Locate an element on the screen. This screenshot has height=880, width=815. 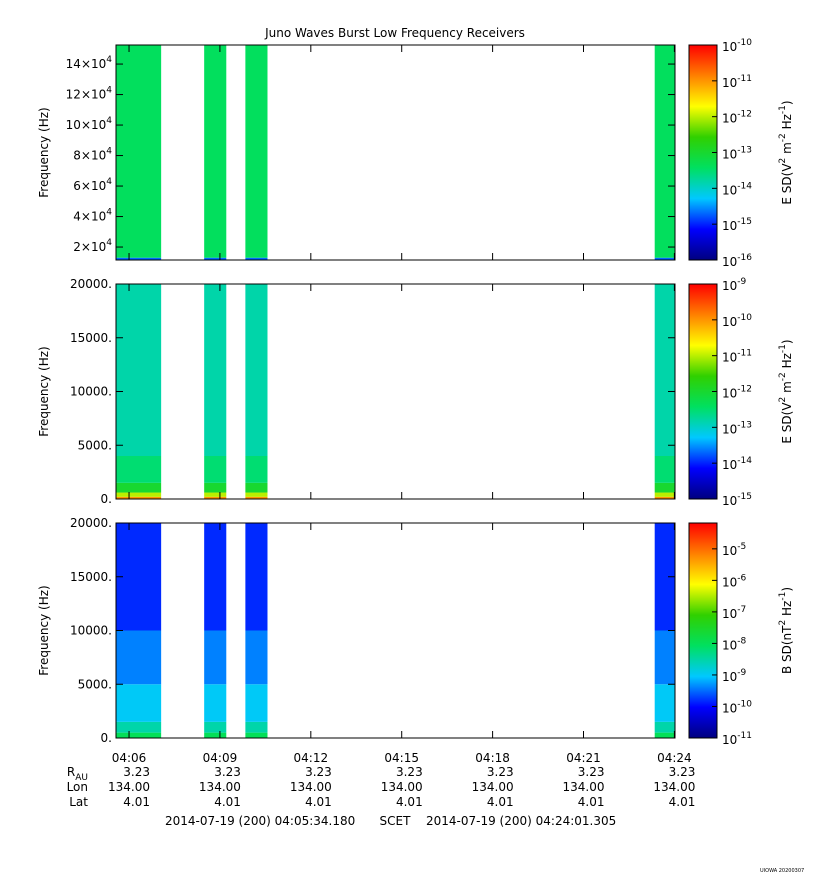
colorbar-label: B SD(nT2 Hz-1) is located at coordinates (786, 630).